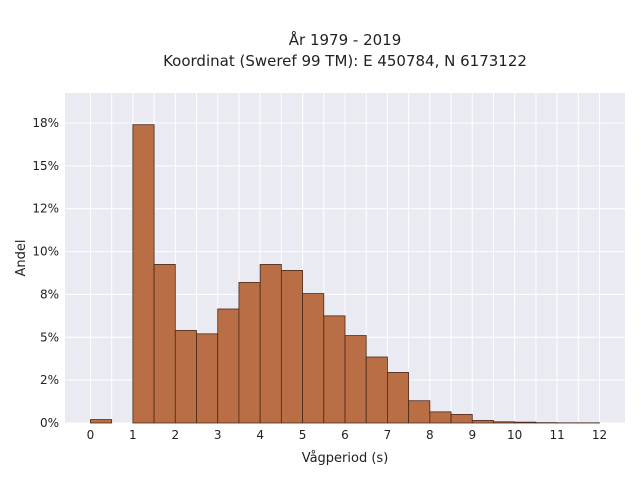 The image size is (640, 480). What do you see at coordinates (49, 380) in the screenshot?
I see `y-tick-label: 2%` at bounding box center [49, 380].